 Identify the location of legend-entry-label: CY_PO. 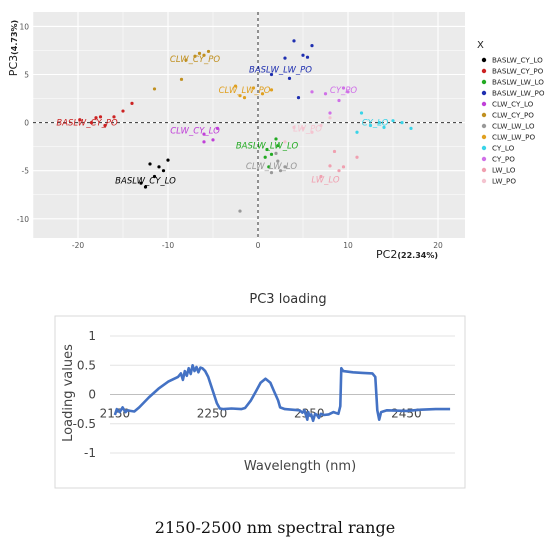
(503, 159).